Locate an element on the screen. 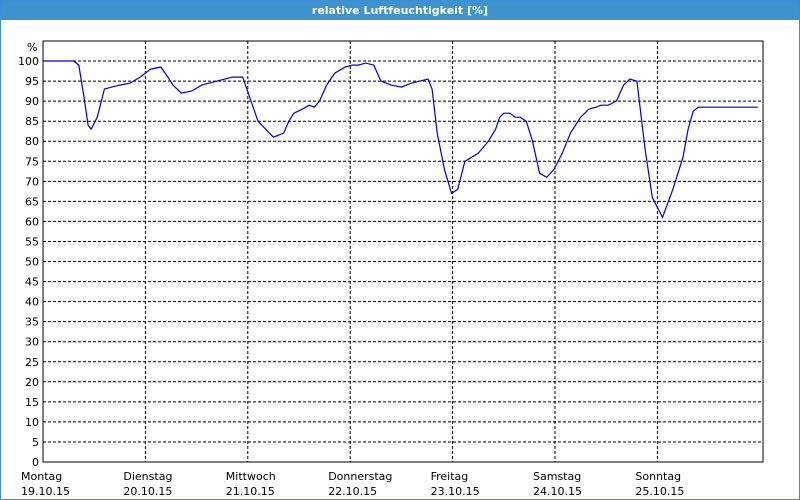  x-tick-date-label: 22.10.15 is located at coordinates (352, 491).